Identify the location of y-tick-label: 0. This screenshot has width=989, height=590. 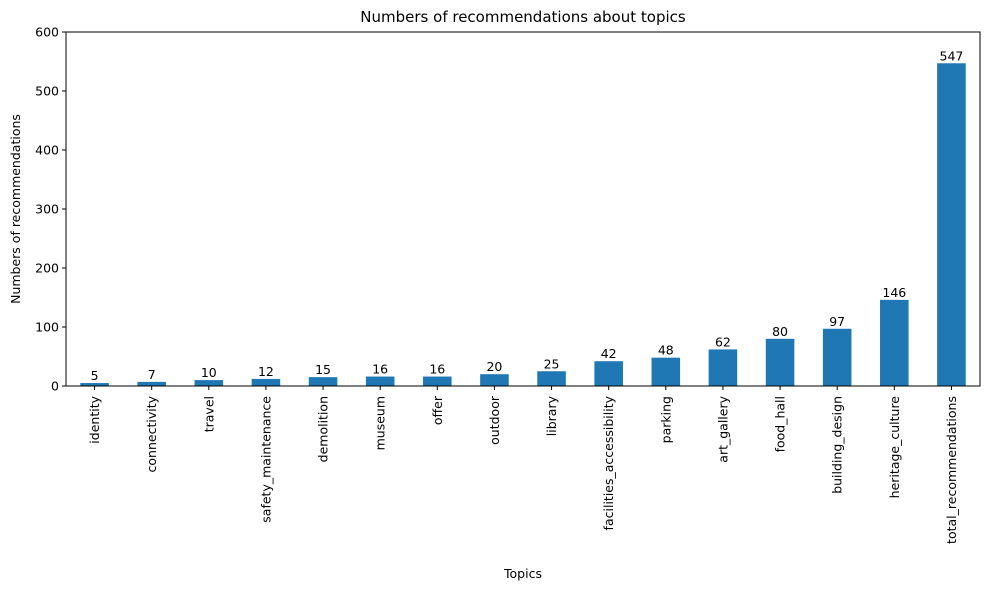
(55, 386).